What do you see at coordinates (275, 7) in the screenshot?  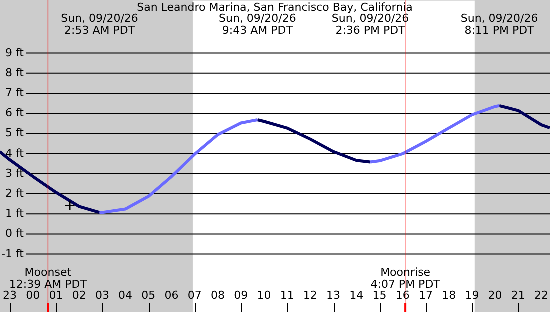 I see `chart-title: San Leandro Marina, San Francisco Bay, California` at bounding box center [275, 7].